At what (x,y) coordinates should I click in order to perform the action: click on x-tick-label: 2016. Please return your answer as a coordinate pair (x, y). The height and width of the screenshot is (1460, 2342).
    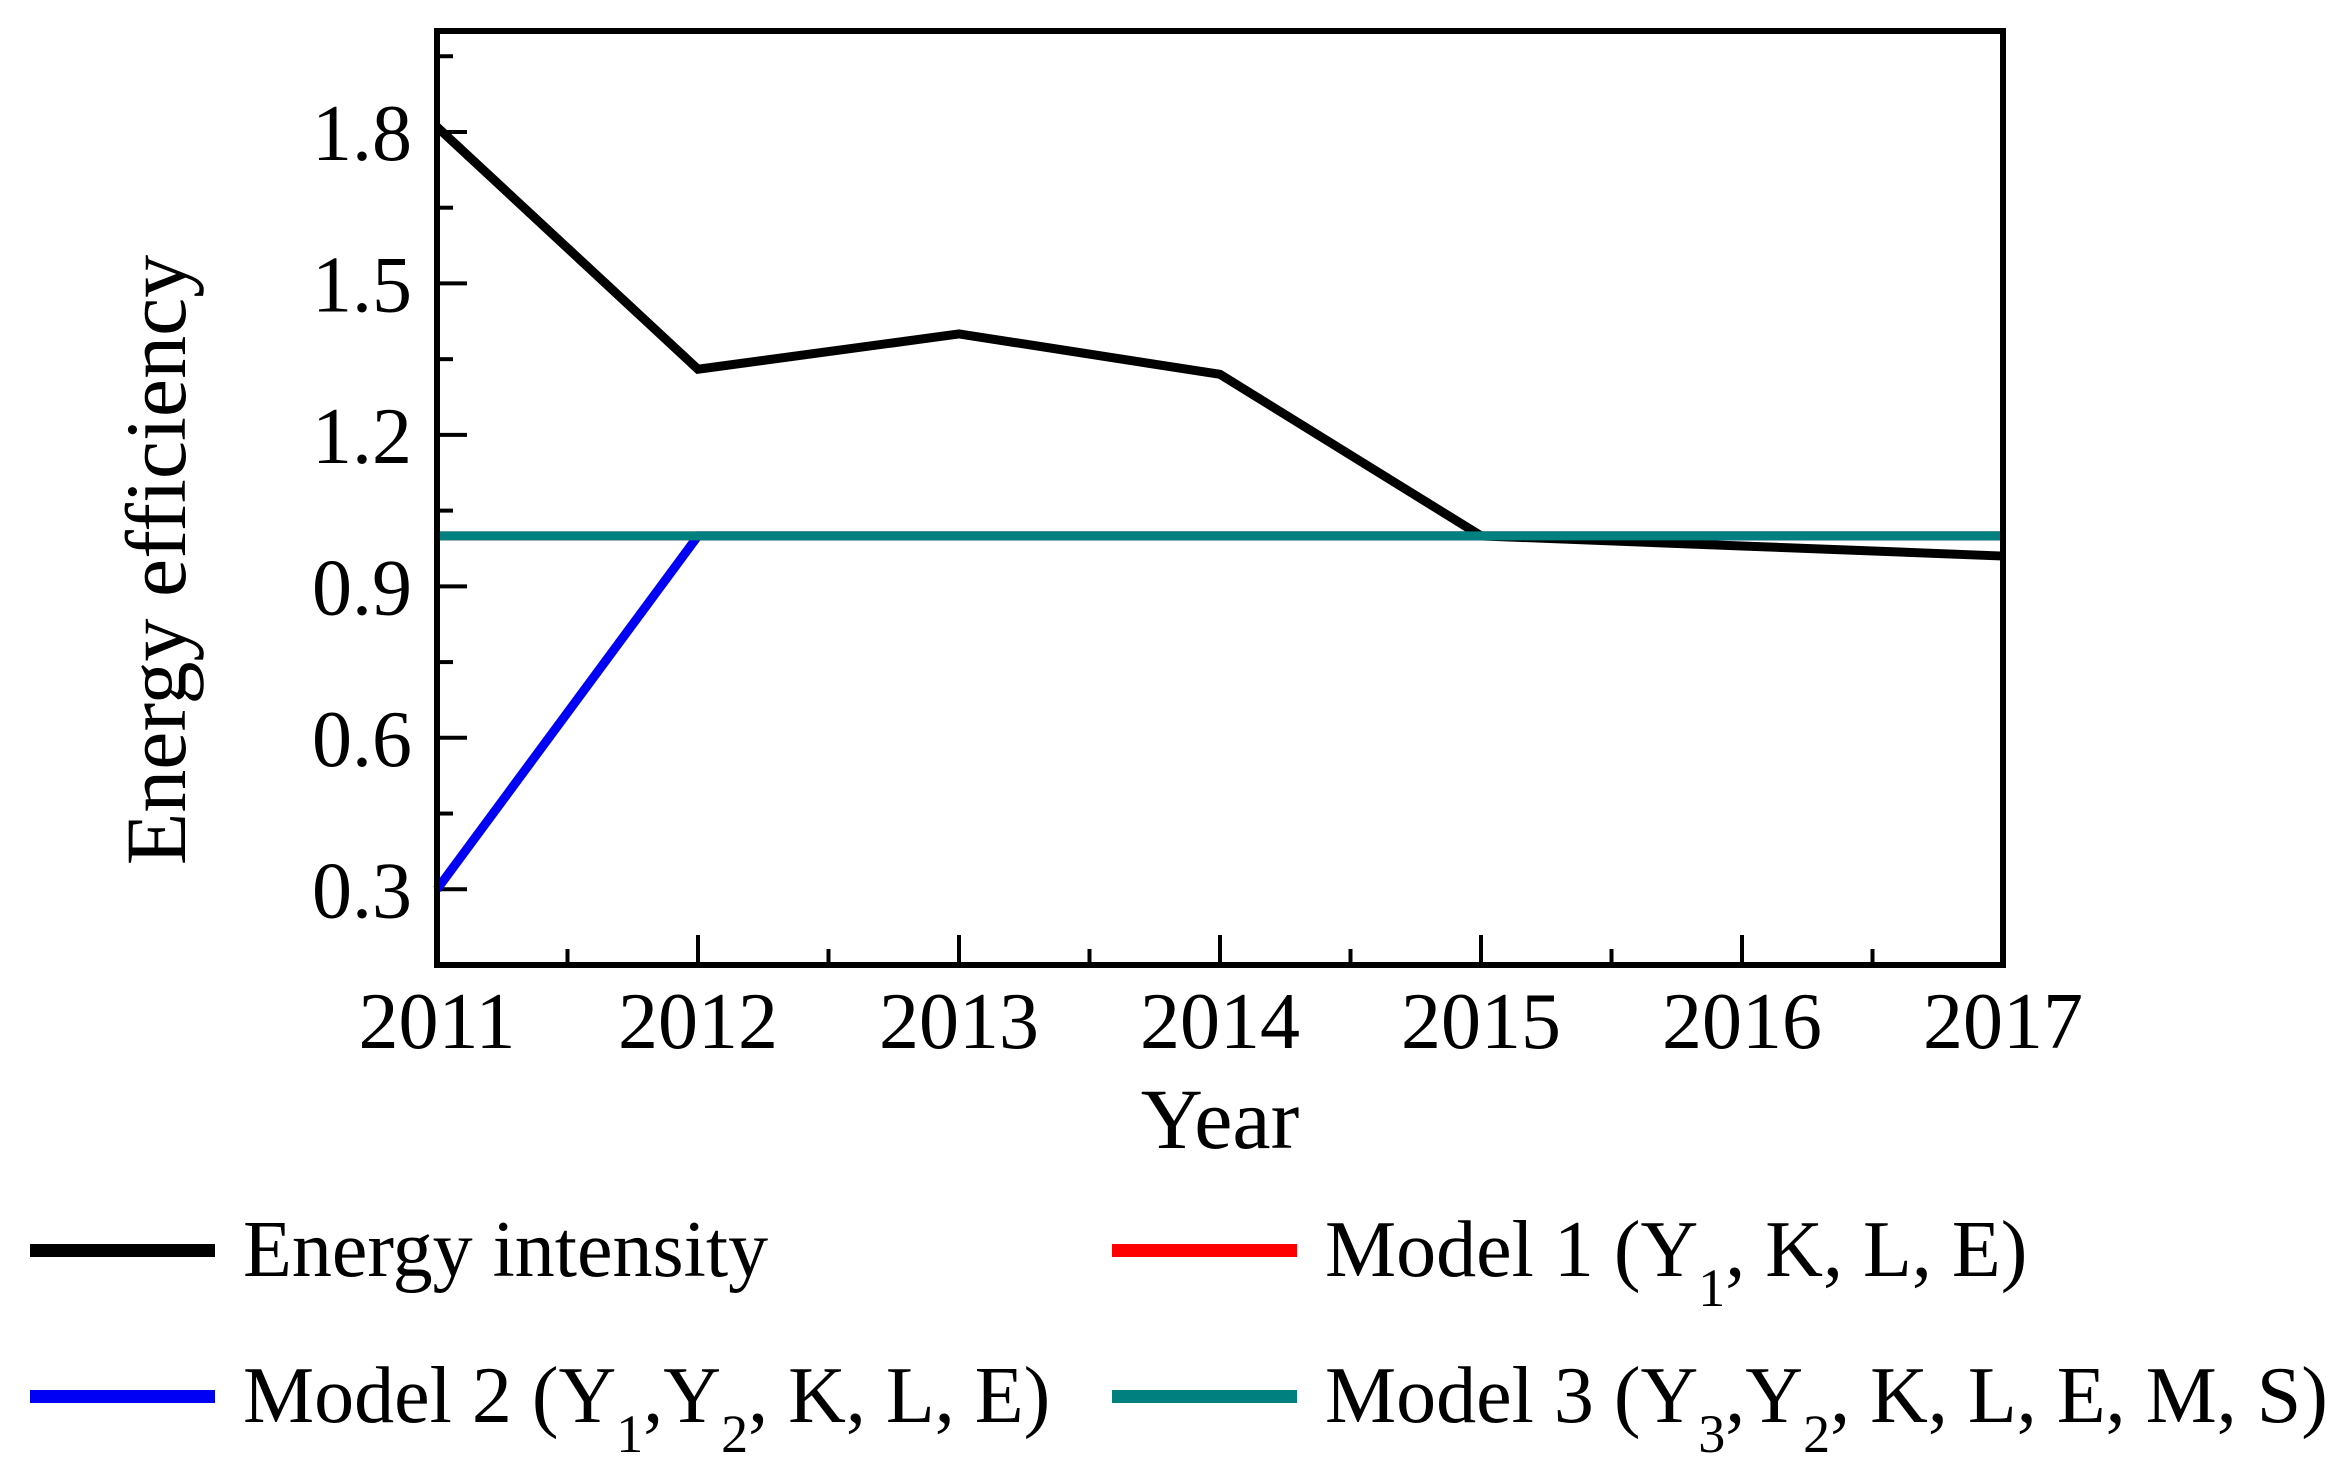
    Looking at the image, I should click on (1742, 1022).